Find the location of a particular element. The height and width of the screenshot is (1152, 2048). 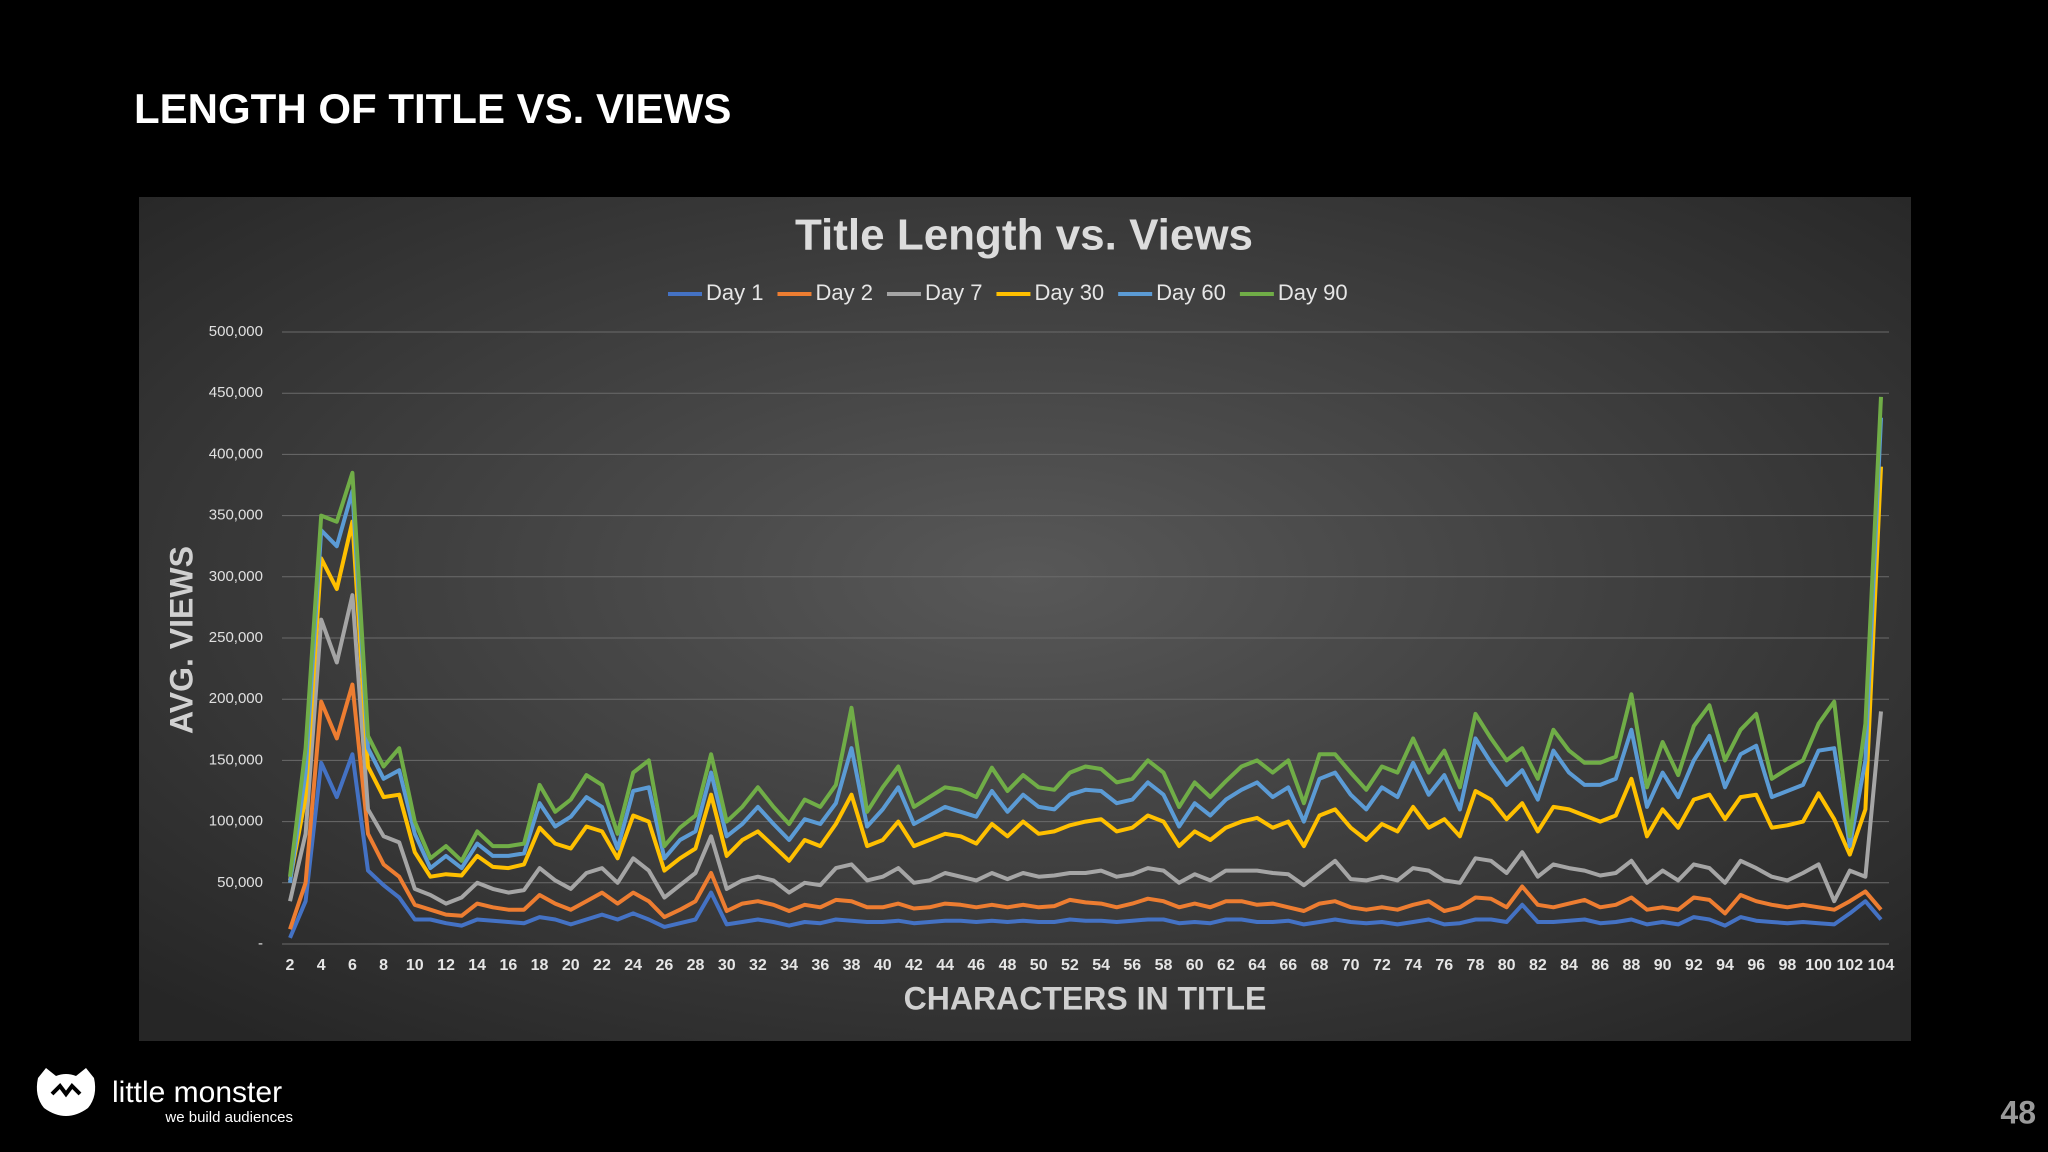

series-line is located at coordinates (1085, 845).